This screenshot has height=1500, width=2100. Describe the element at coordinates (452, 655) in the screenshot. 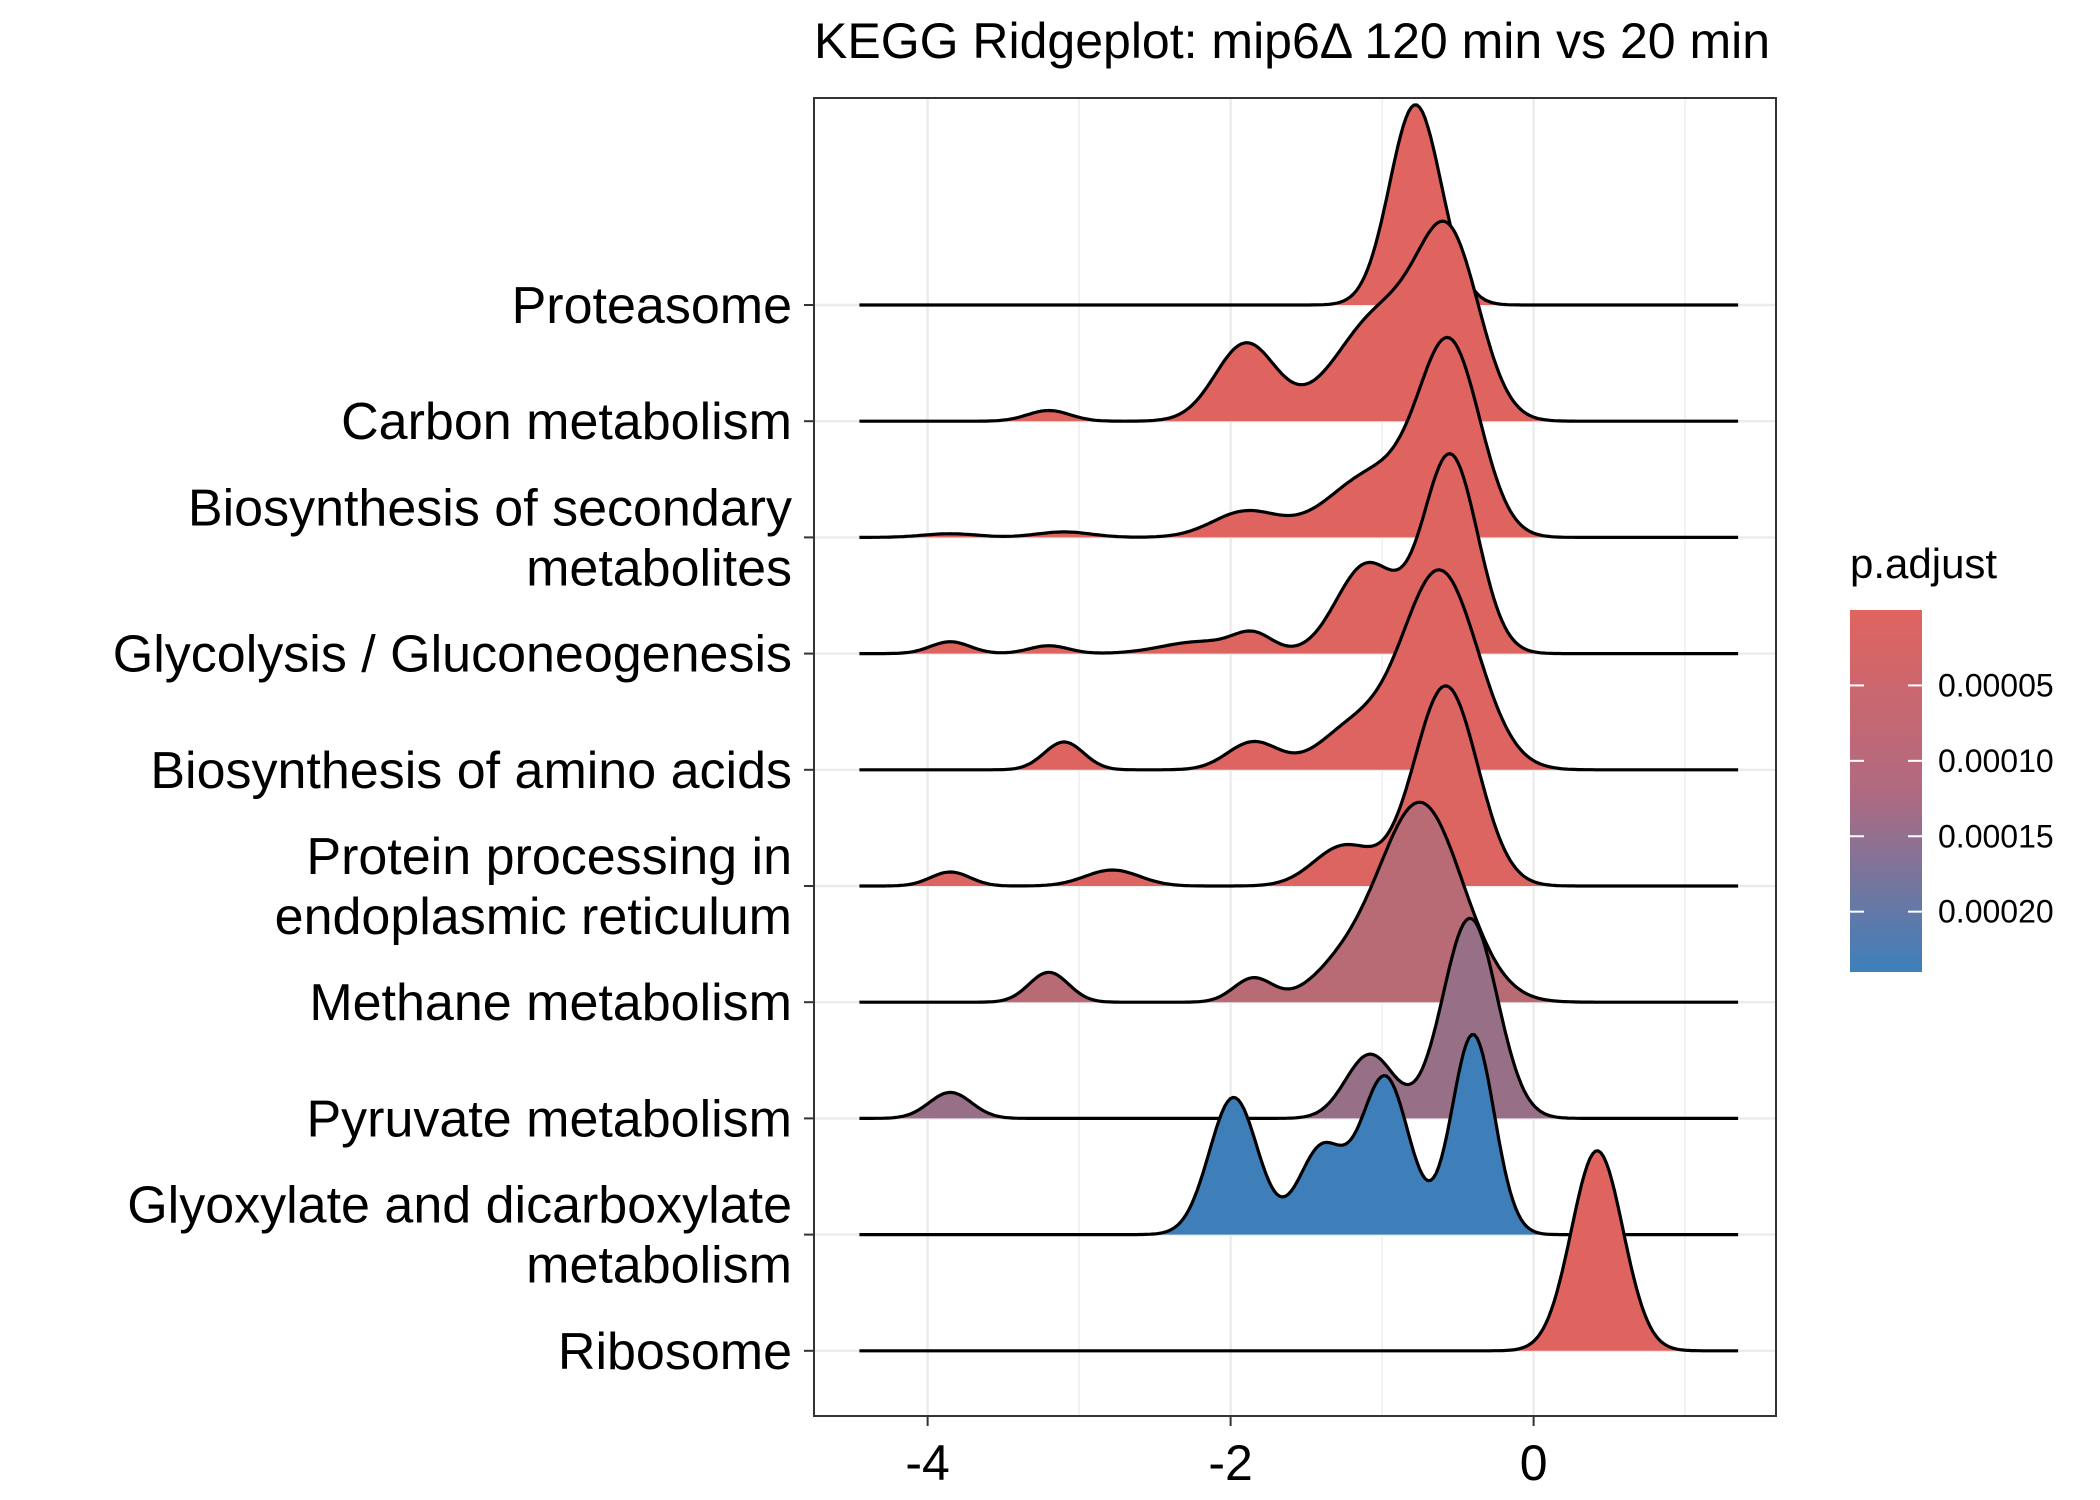

I see `y-tick-label: Glycolysis / Gluconeogenesis` at that location.